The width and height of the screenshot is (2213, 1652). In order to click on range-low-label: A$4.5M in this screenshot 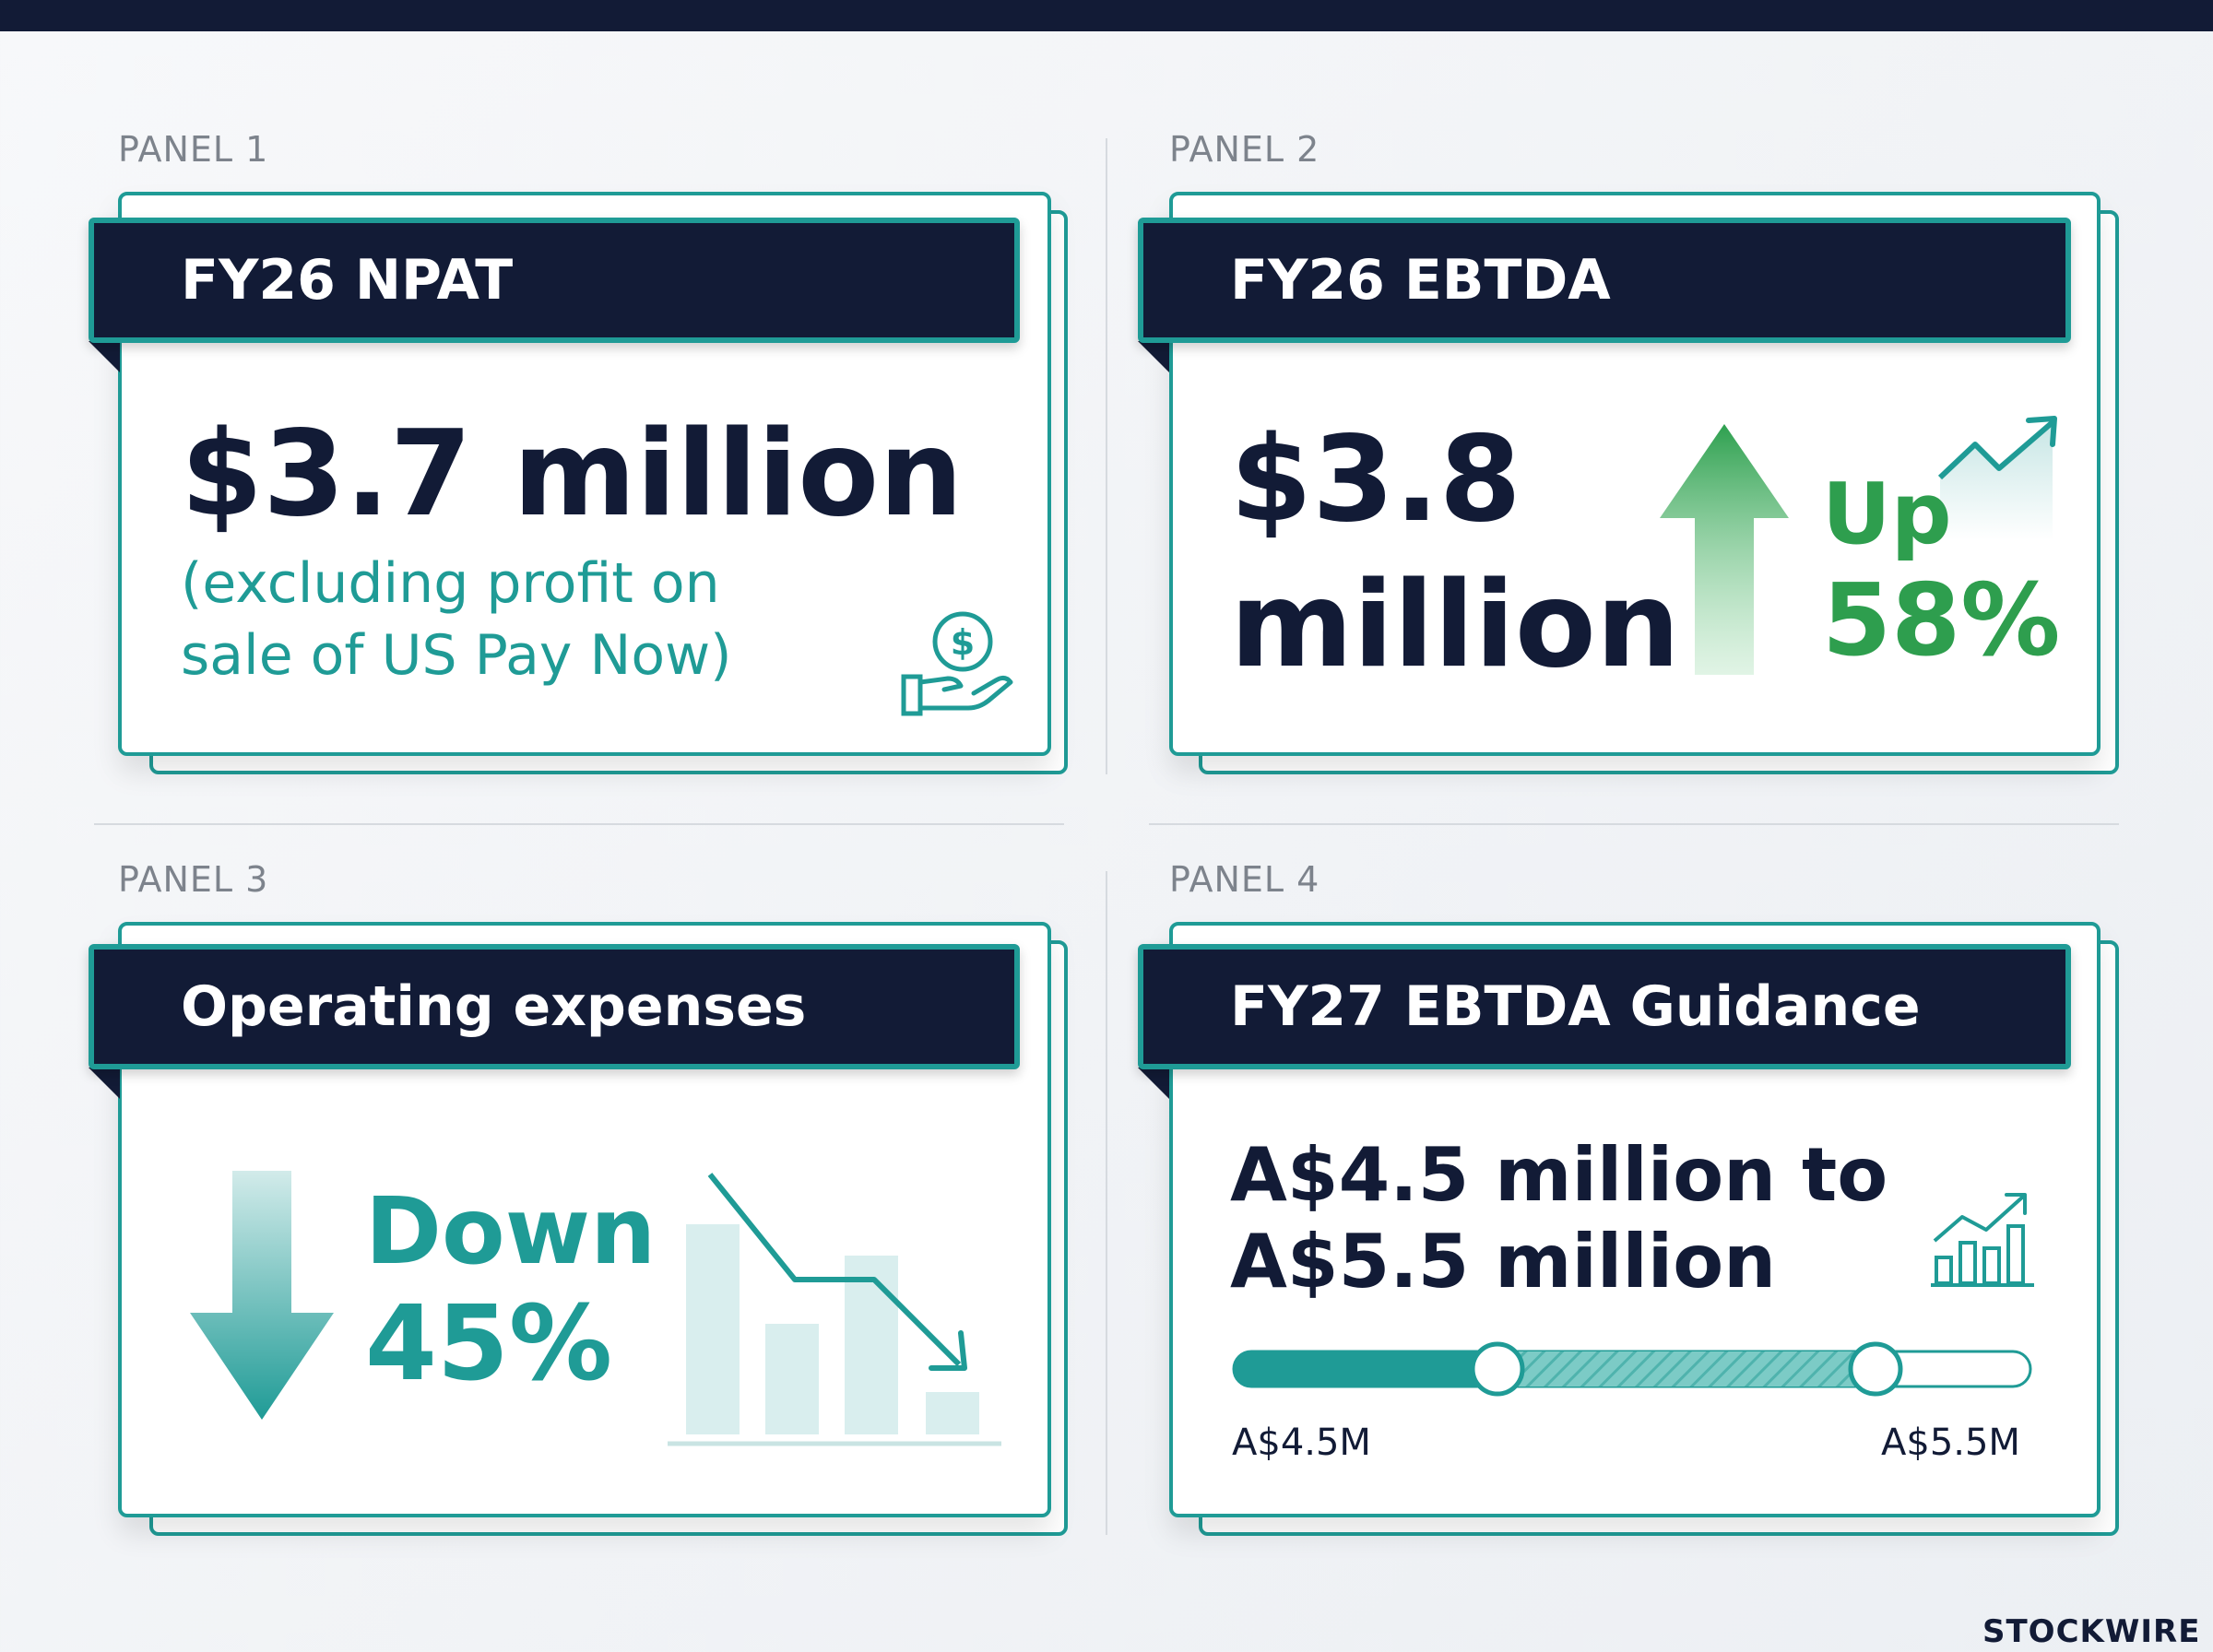, I will do `click(1301, 1443)`.